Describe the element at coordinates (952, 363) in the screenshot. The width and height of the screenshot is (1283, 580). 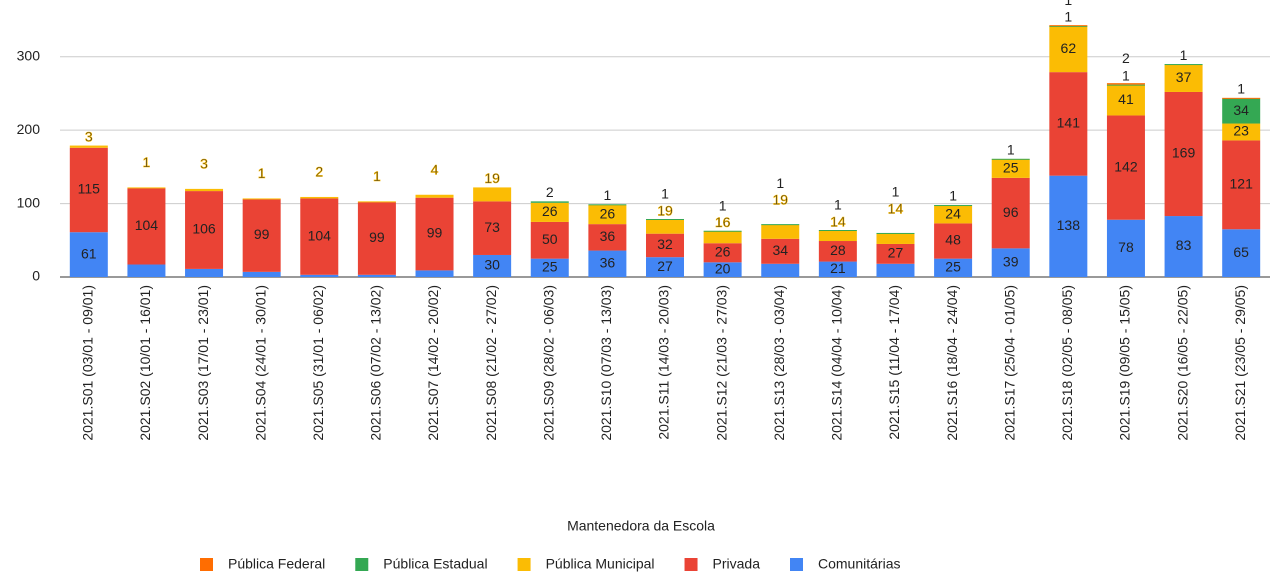
I see `x-tick-label: 2021.S16 (18/04 - 24/04)` at that location.